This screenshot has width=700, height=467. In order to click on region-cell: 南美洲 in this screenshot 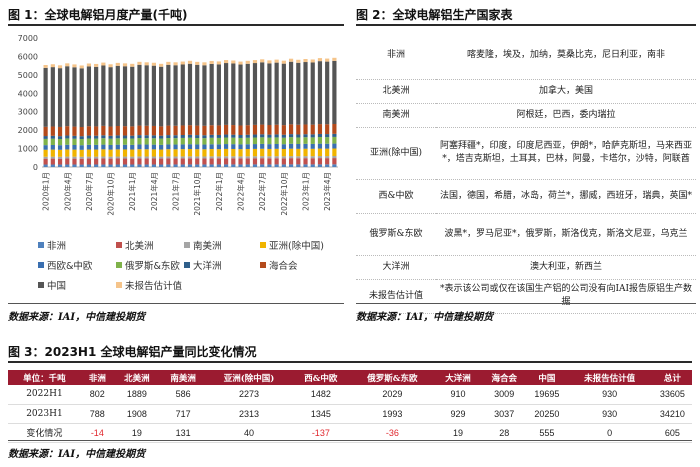, I will do `click(396, 115)`.